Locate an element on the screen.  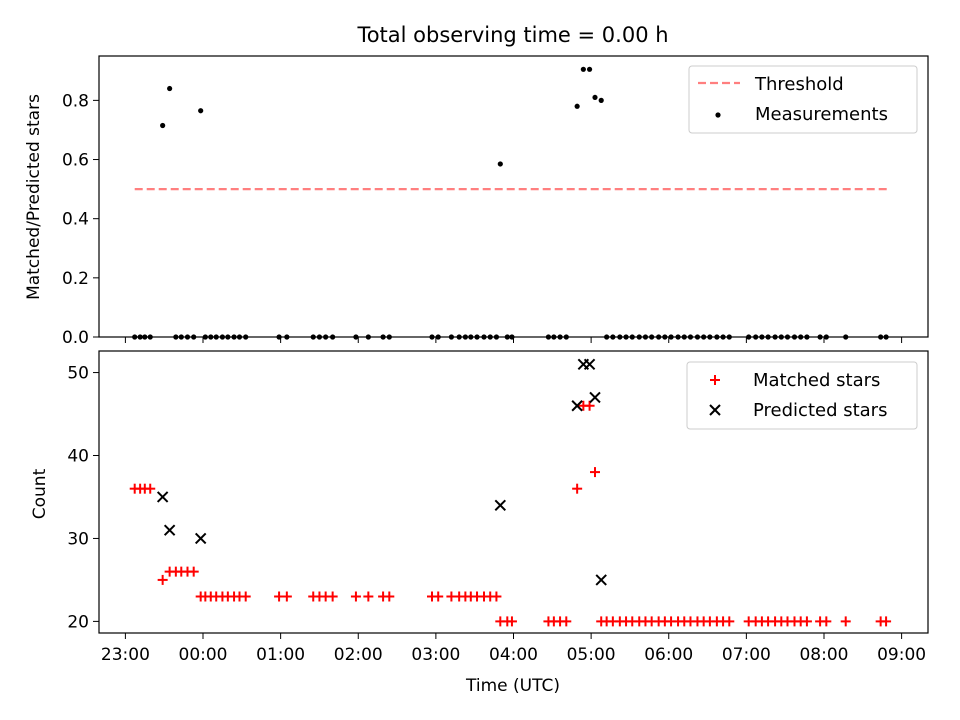
bottom-x-tick-label: 08:00 is located at coordinates (823, 655).